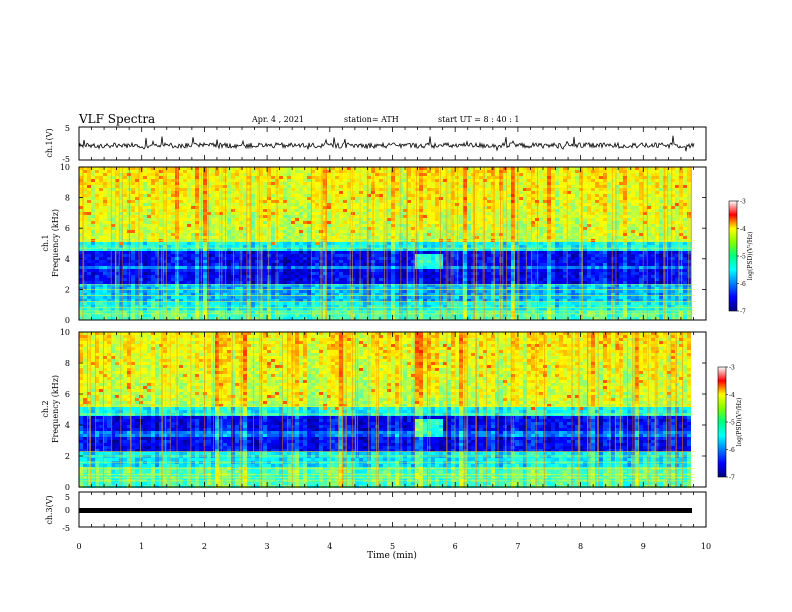 This screenshot has width=792, height=612. Describe the element at coordinates (371, 119) in the screenshot. I see `station-label: station= ATH` at that location.